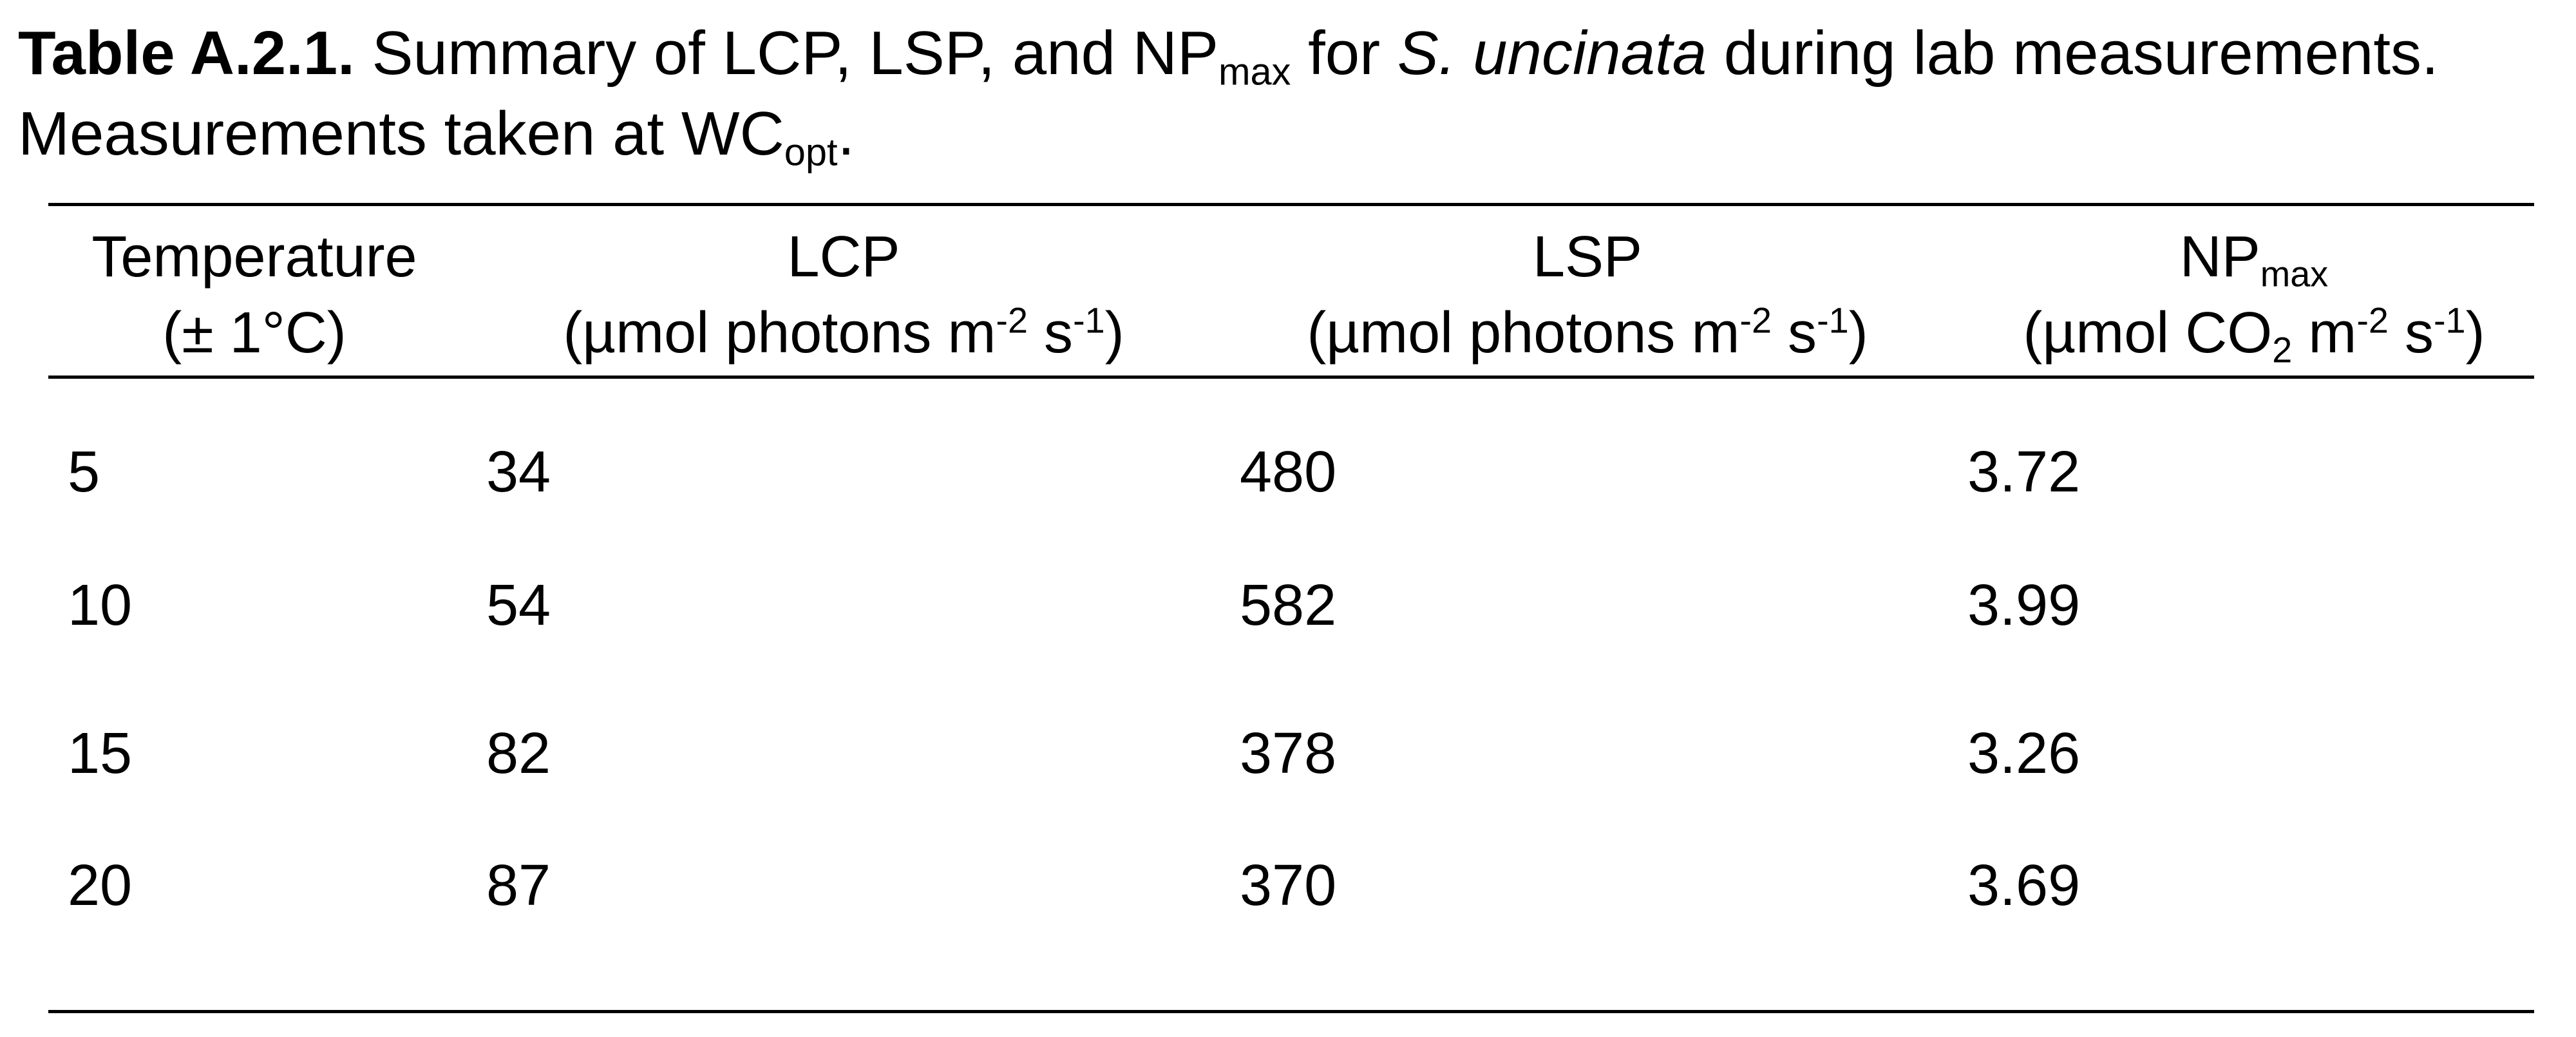  Describe the element at coordinates (401, 133) in the screenshot. I see `caption-text: Measurements taken at WC` at that location.